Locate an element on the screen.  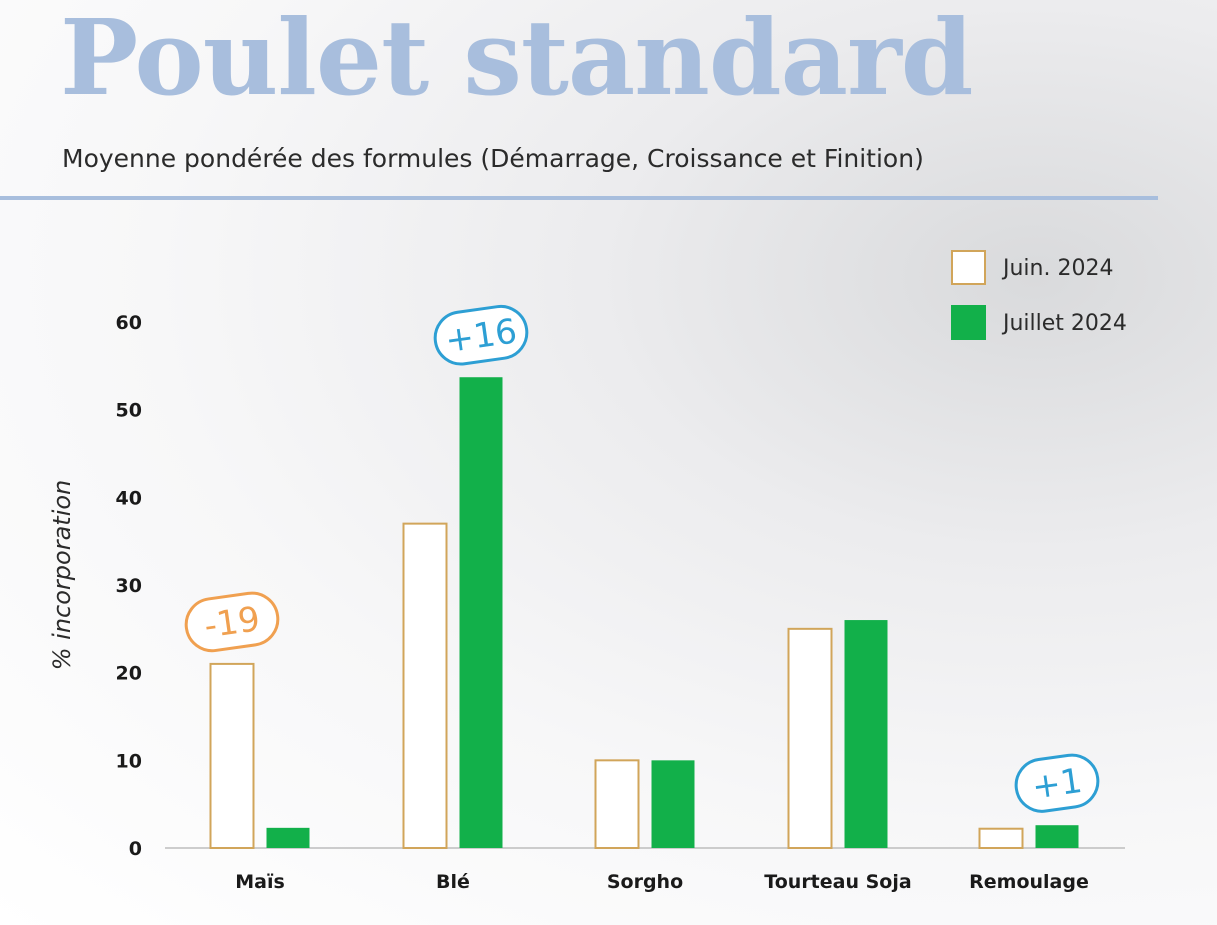
change-badge: -19 is located at coordinates (232, 622).